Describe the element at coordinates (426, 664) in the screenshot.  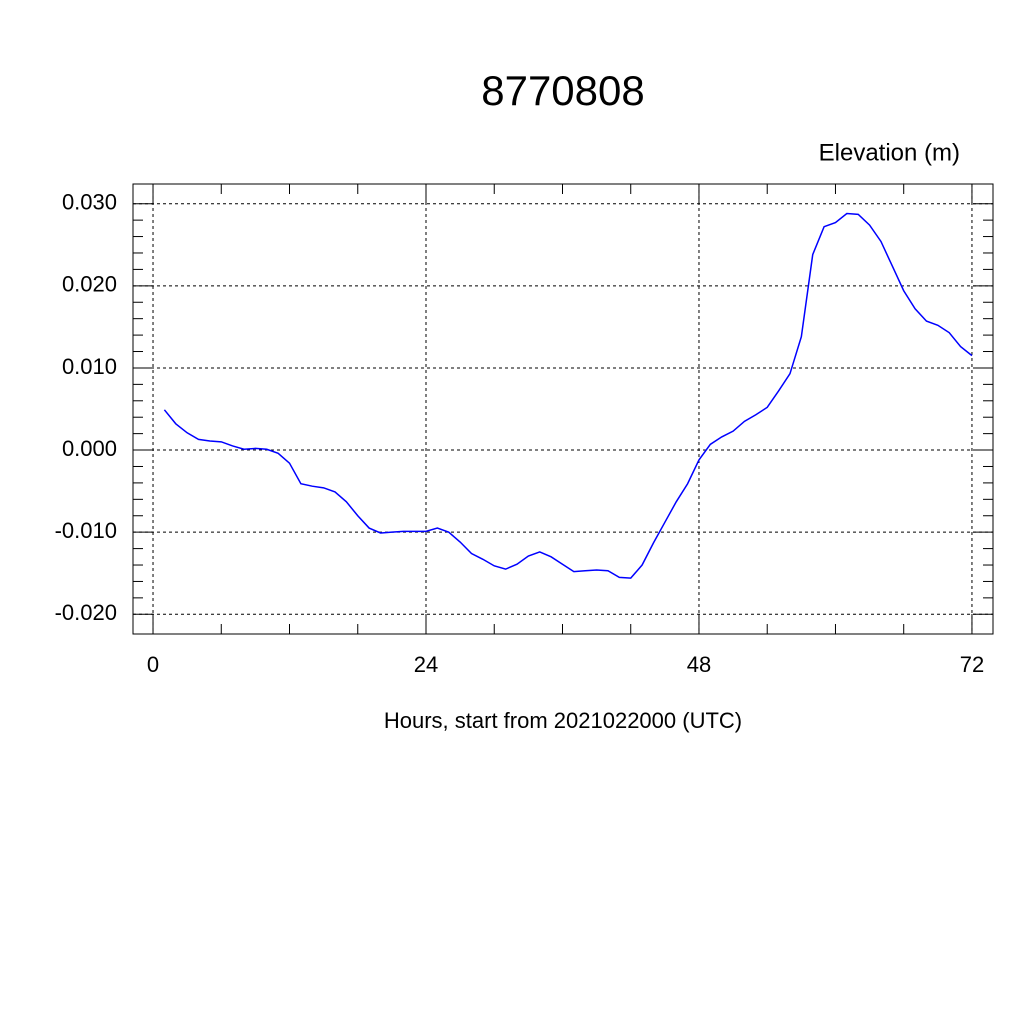
I see `x-tick-label: 24` at that location.